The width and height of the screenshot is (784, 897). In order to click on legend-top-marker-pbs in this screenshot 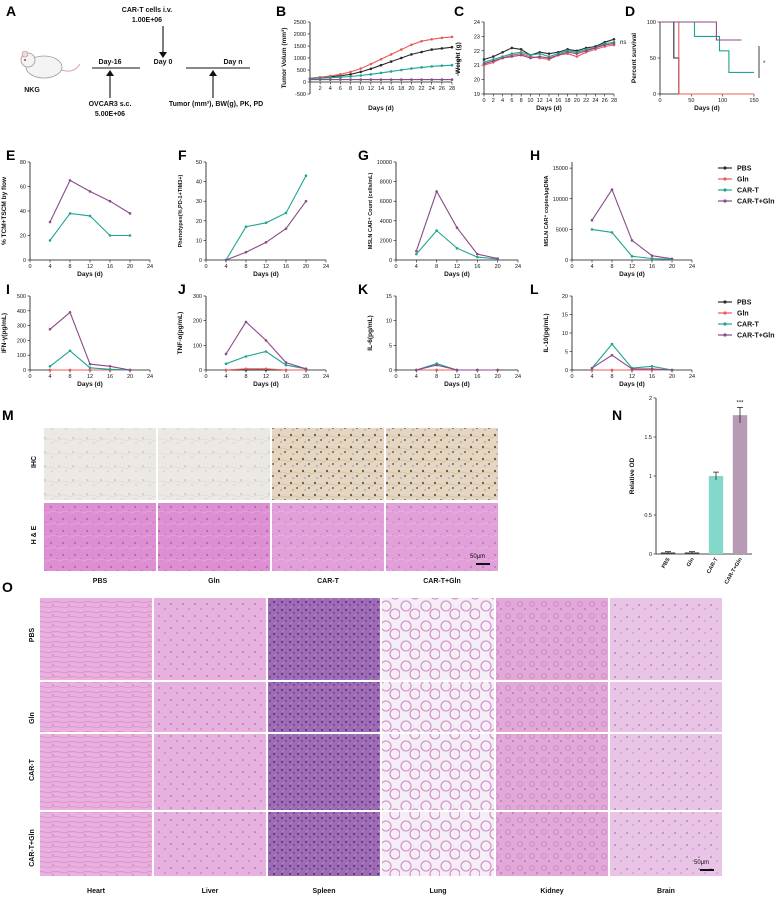, I will do `click(725, 168)`.